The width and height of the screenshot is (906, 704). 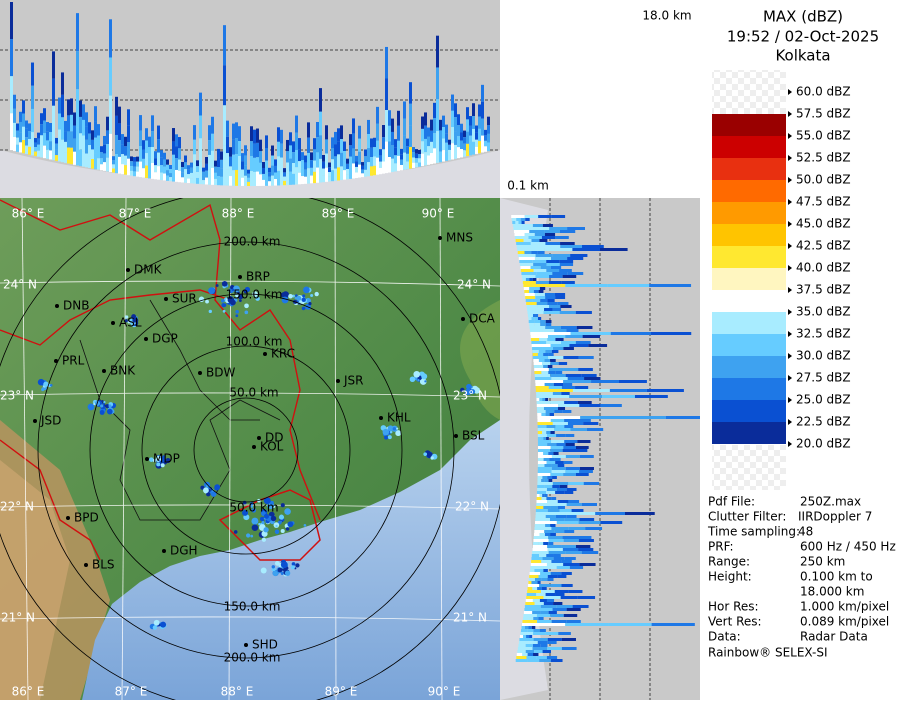 I want to click on legend-label: 52.5 dBZ, so click(x=823, y=158).